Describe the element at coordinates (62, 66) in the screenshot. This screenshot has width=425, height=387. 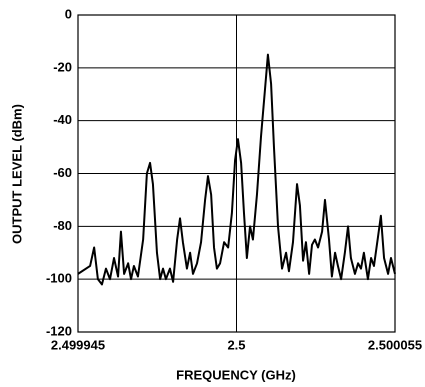
I see `y-tick-label: -20` at that location.